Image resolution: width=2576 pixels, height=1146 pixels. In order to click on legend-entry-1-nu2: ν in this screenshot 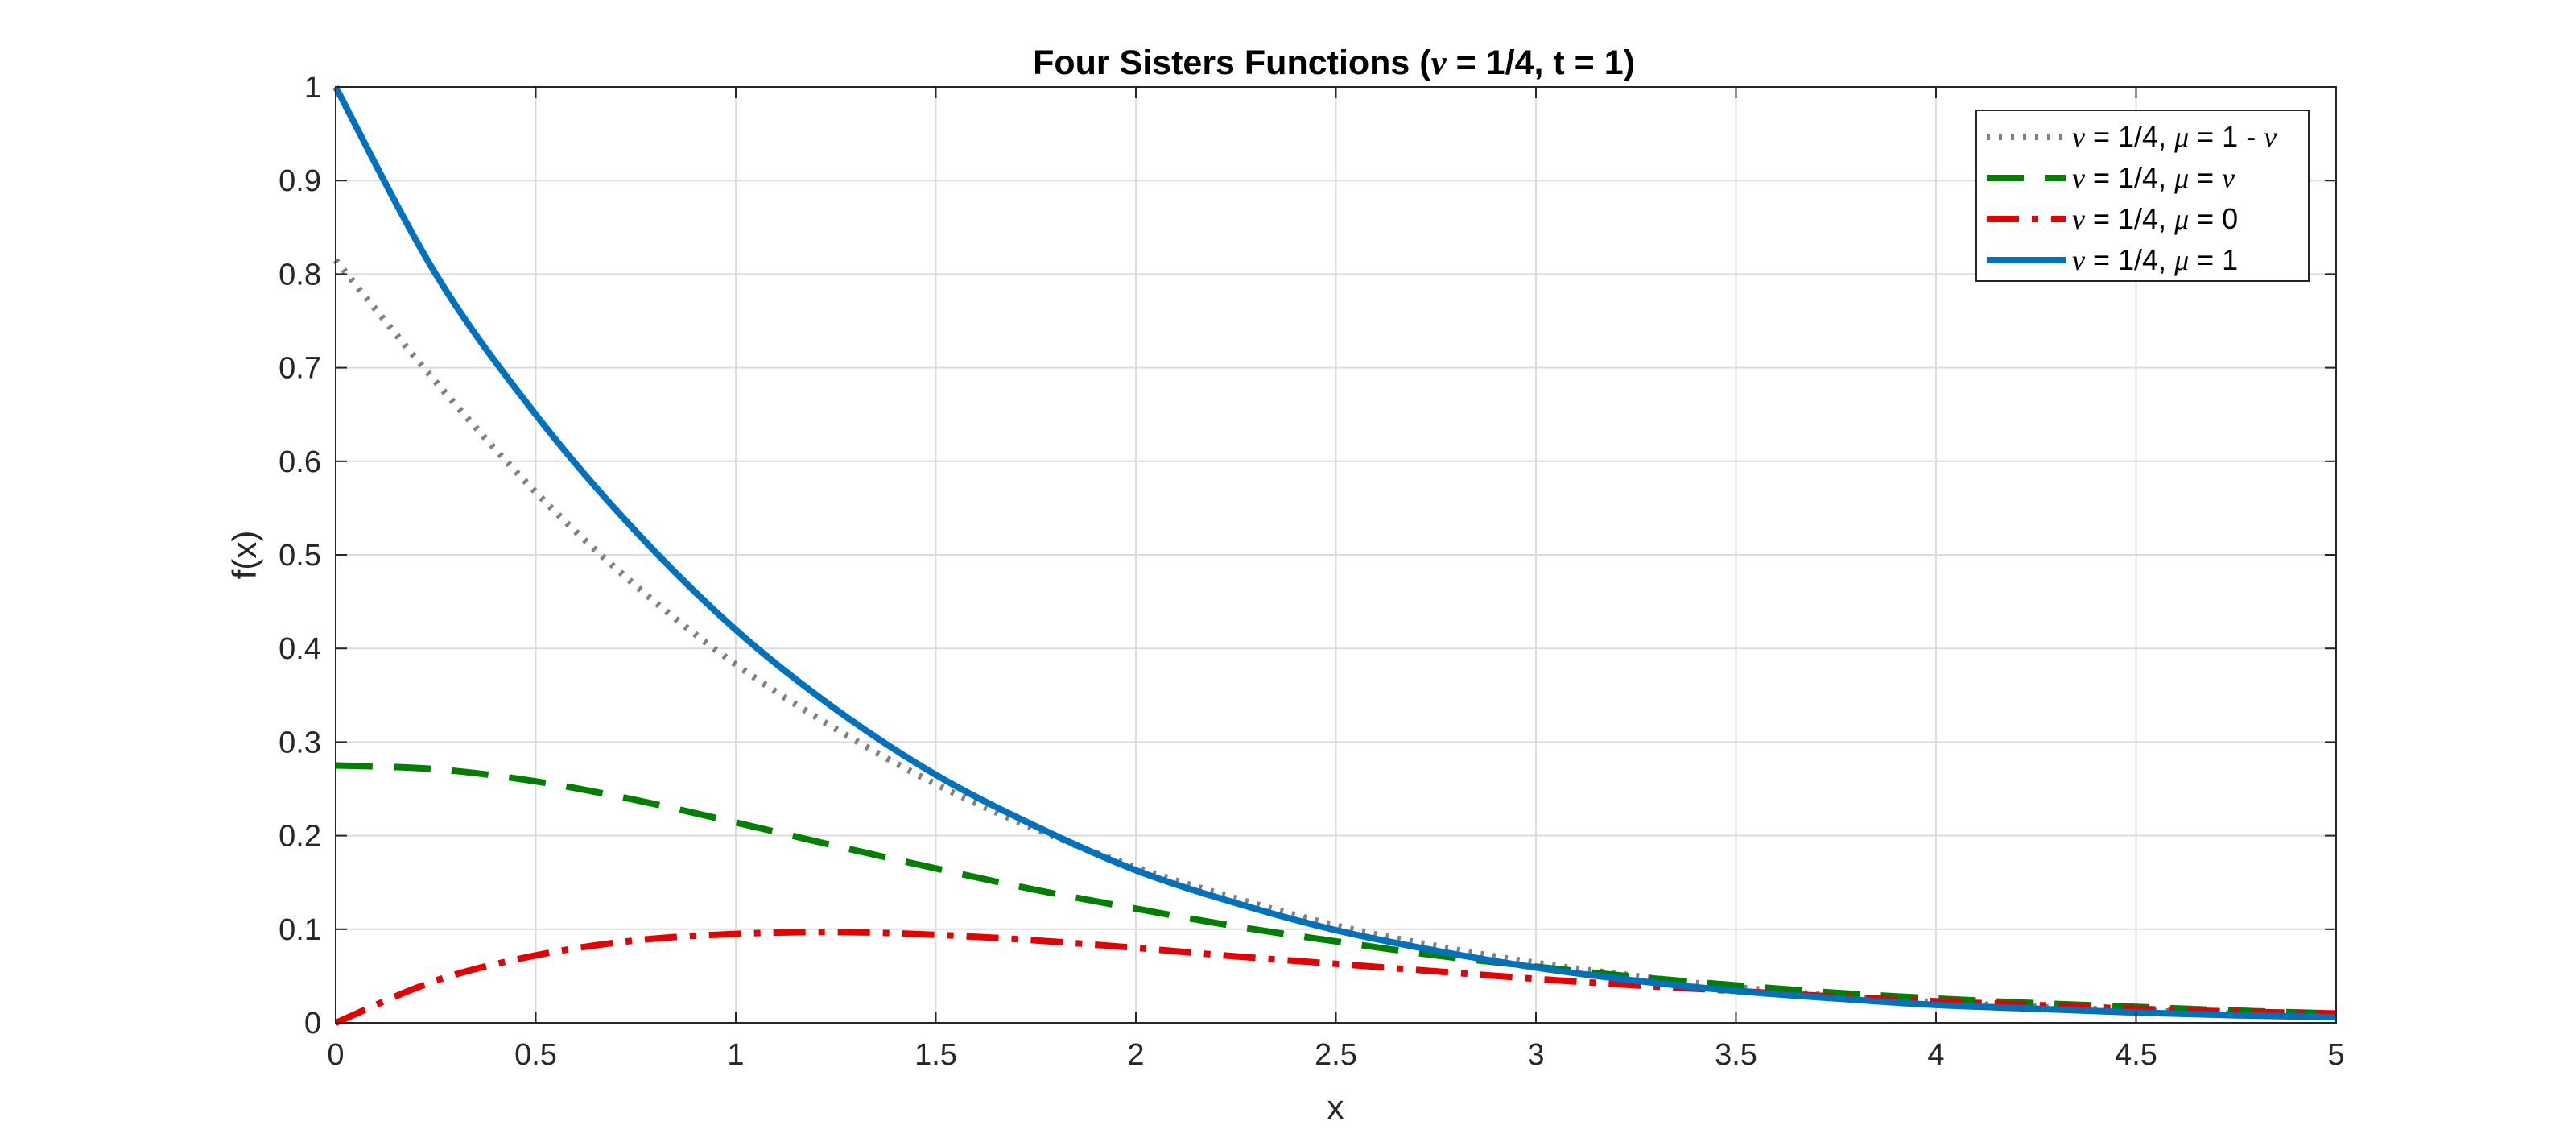, I will do `click(2270, 137)`.